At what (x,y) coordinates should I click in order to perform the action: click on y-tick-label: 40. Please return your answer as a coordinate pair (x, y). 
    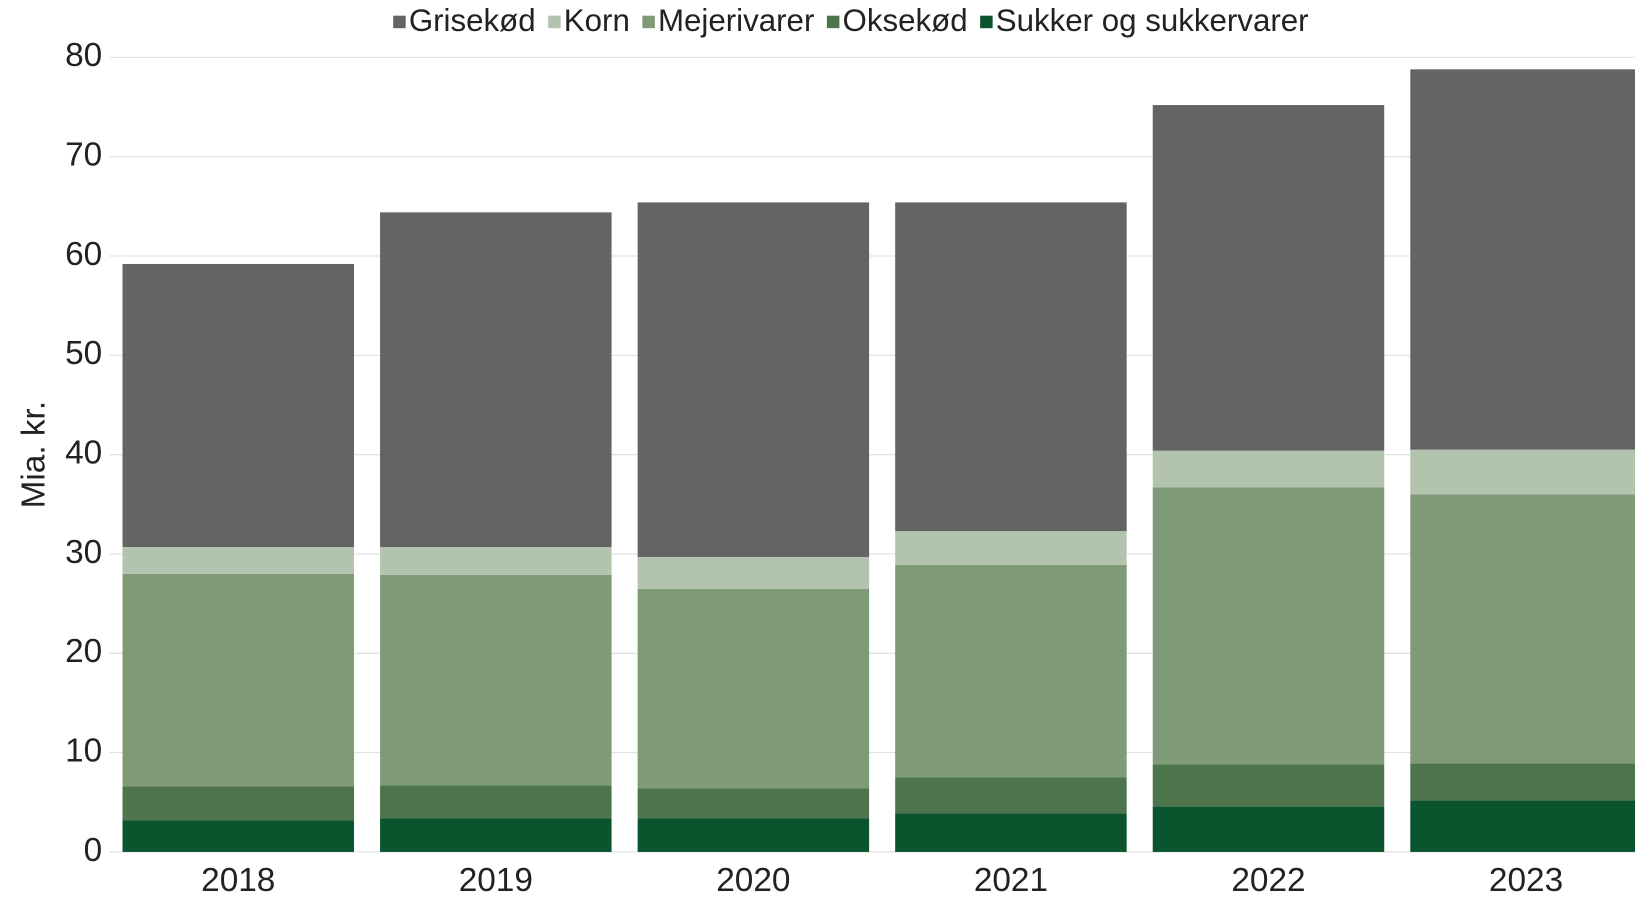
    Looking at the image, I should click on (83, 452).